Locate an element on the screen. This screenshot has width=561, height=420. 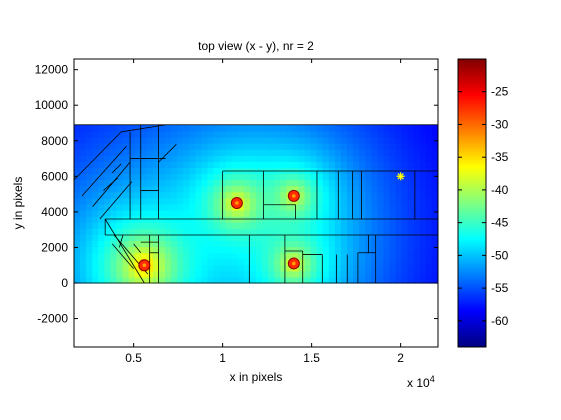
x-axis-label: x in pixels is located at coordinates (256, 377).